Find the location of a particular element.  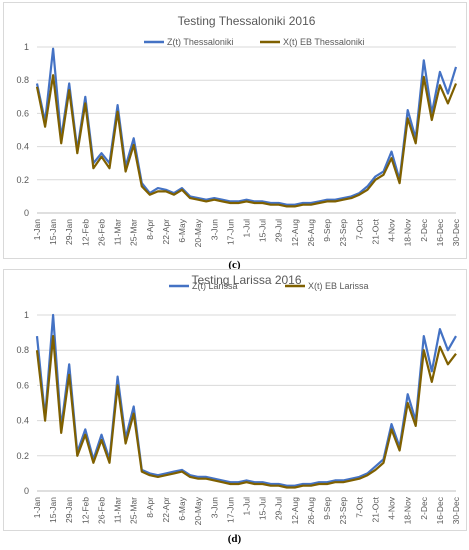

chart-title: Testing Thessaloniki 2016 is located at coordinates (247, 21).